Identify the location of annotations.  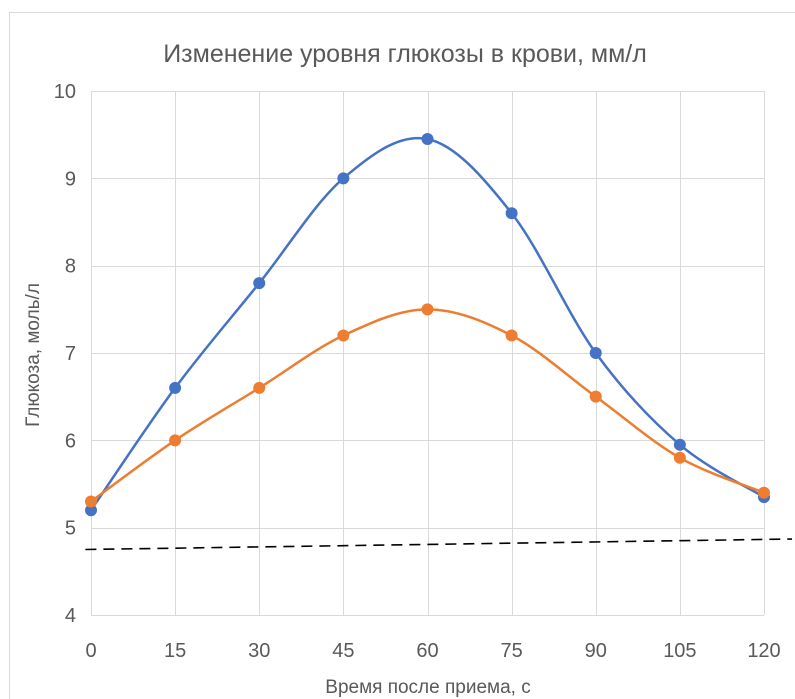
(439, 544).